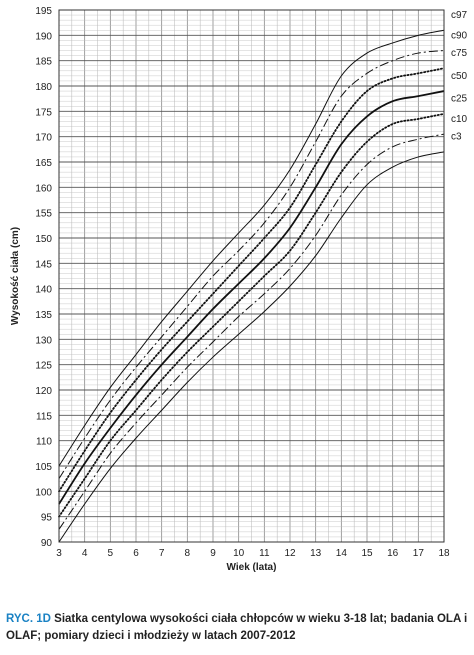  What do you see at coordinates (43, 492) in the screenshot?
I see `y-tick-label: 100` at bounding box center [43, 492].